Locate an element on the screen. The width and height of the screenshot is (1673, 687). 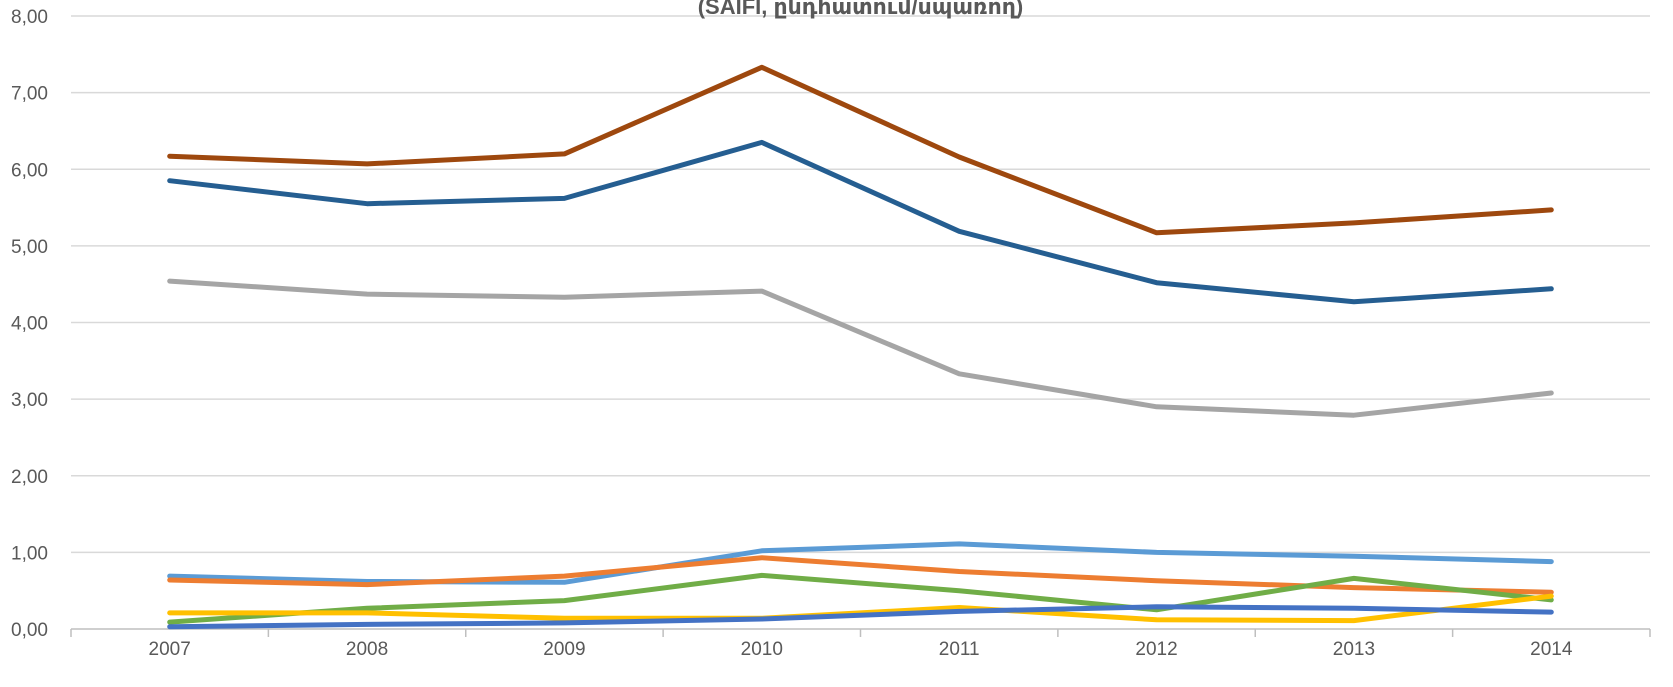
chart-title: (SAIFI, ընդհատում/սպառող) is located at coordinates (861, 9).